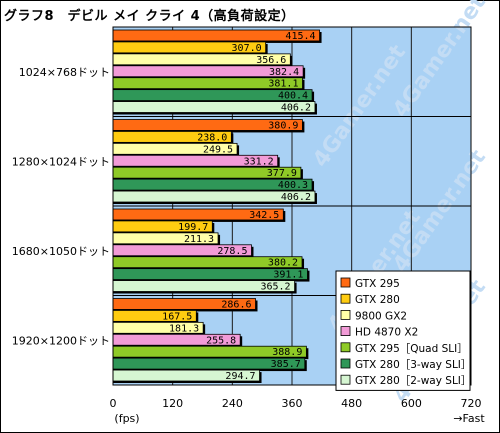 The width and height of the screenshot is (500, 433). I want to click on legend-entry: HD 4870 X2, so click(386, 333).